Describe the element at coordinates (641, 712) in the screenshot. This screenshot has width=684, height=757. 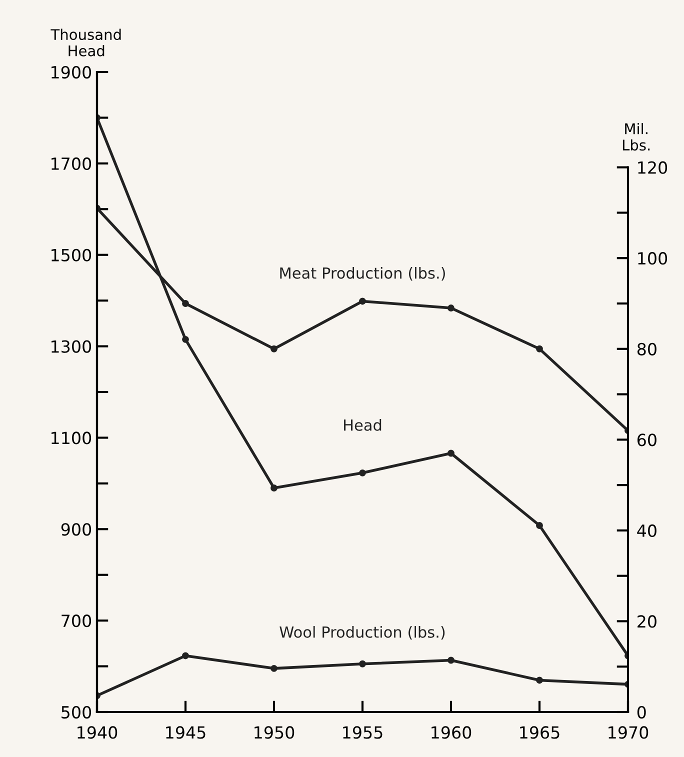
I see `y2-tick-label: 0` at that location.